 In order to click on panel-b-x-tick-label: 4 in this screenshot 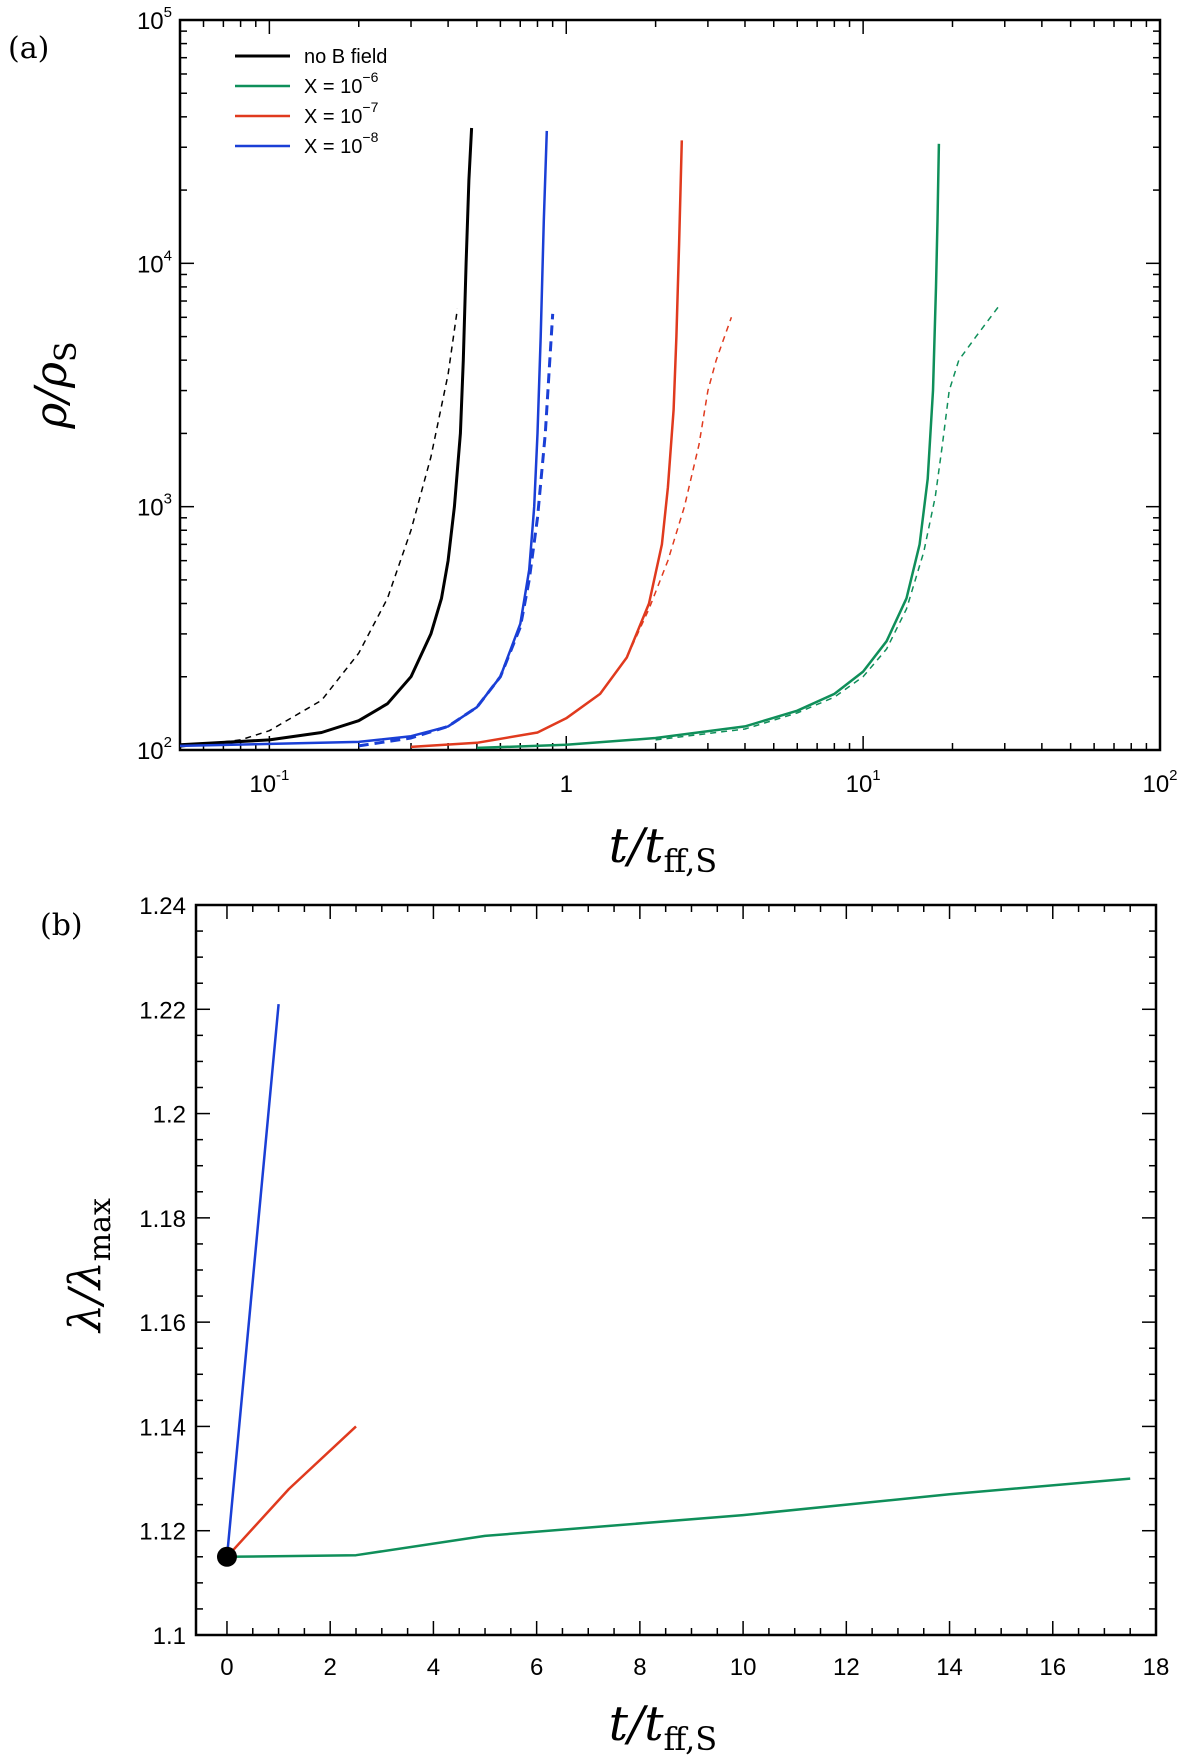, I will do `click(433, 1667)`.